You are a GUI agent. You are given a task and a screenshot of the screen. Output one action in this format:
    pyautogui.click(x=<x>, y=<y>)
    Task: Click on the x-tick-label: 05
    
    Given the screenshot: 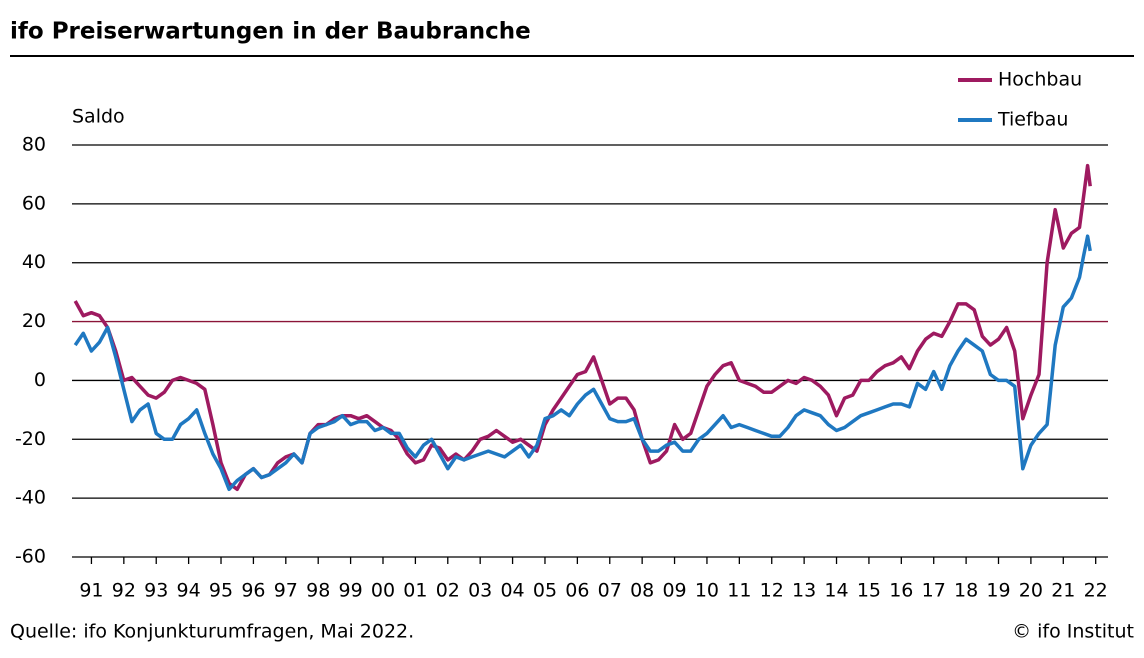 What is the action you would take?
    pyautogui.click(x=545, y=591)
    